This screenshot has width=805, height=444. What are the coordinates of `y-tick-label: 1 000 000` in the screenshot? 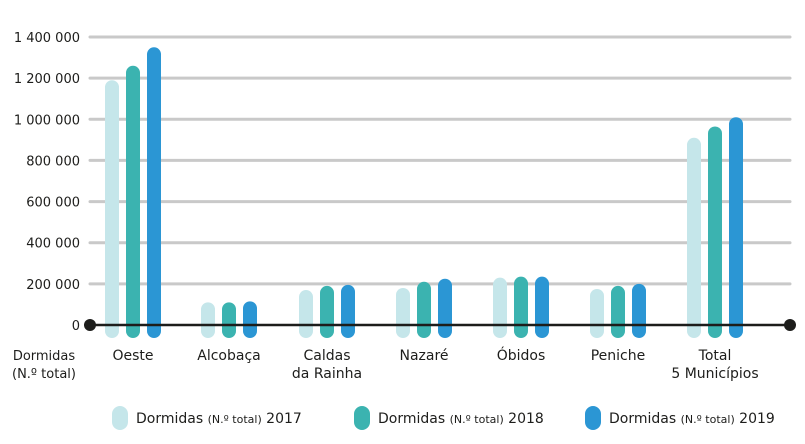 It's located at (47, 120).